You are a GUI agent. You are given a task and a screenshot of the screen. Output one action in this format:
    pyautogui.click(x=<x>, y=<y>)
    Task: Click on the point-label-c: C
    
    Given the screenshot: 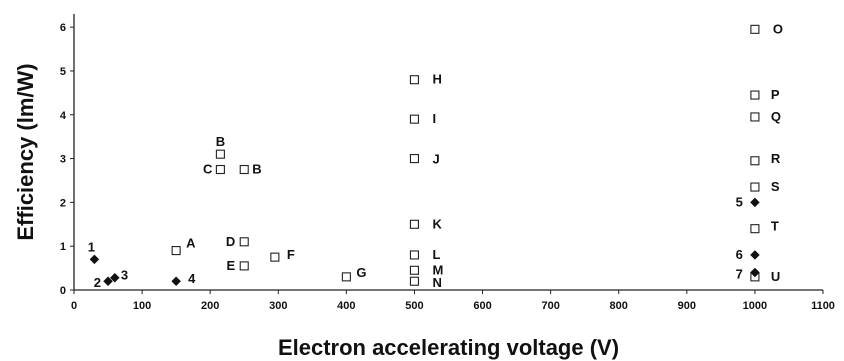 What is the action you would take?
    pyautogui.click(x=208, y=169)
    